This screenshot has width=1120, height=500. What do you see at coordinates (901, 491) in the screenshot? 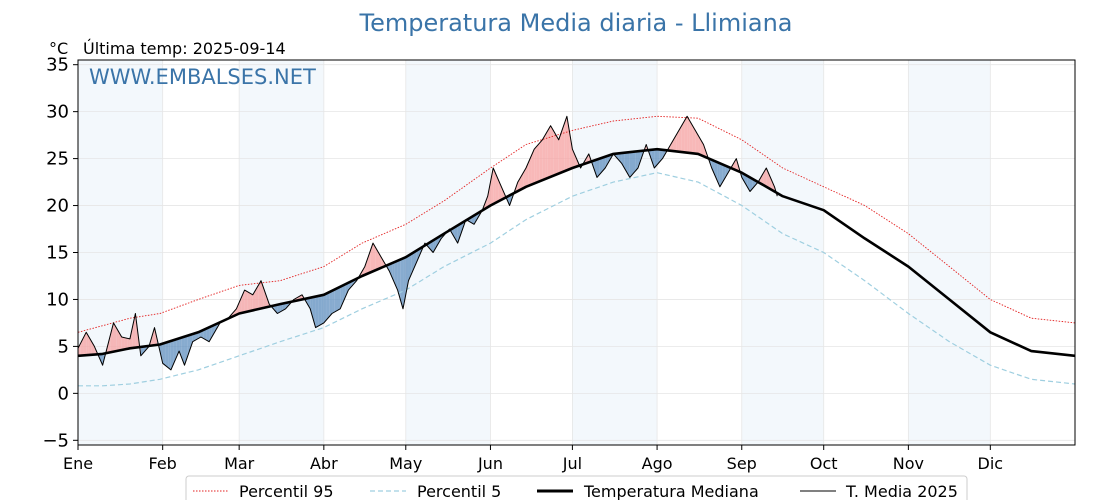
I see `legend-label-current: T. Media 2025` at bounding box center [901, 491].